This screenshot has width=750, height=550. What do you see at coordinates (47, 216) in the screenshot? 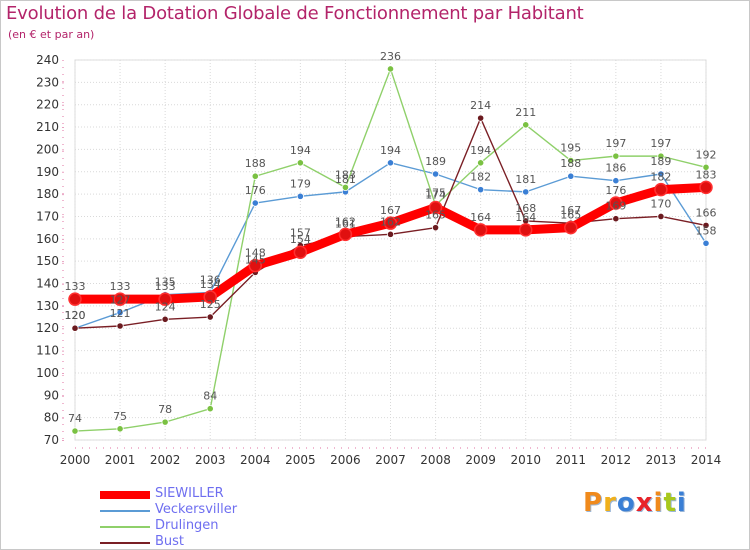
I see `y-tick-label: 170` at bounding box center [47, 216].